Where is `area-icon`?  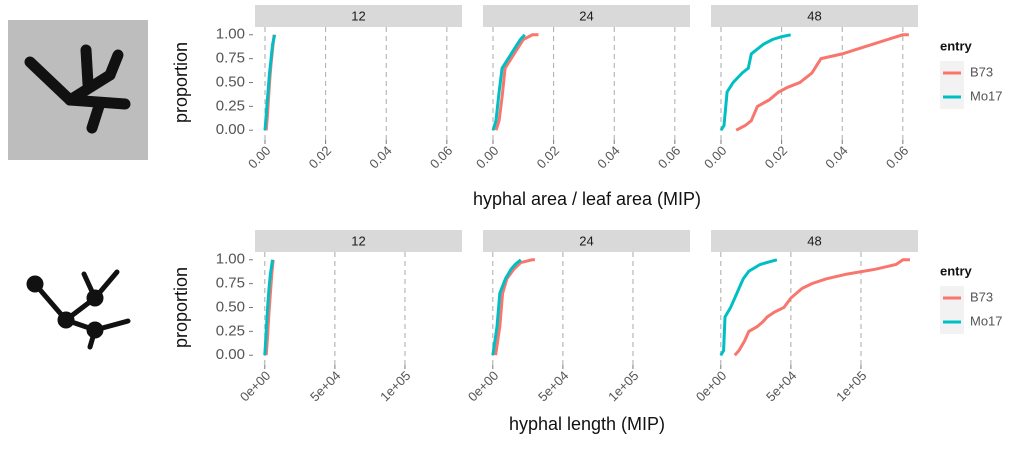 area-icon is located at coordinates (78, 90).